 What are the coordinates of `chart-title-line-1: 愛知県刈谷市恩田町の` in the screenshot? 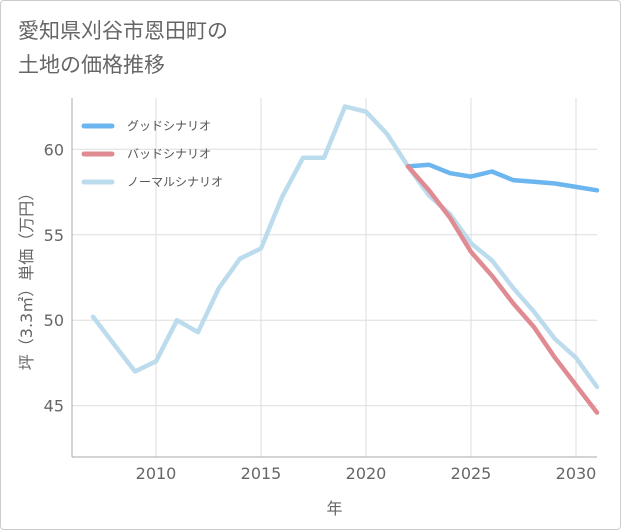 It's located at (123, 31).